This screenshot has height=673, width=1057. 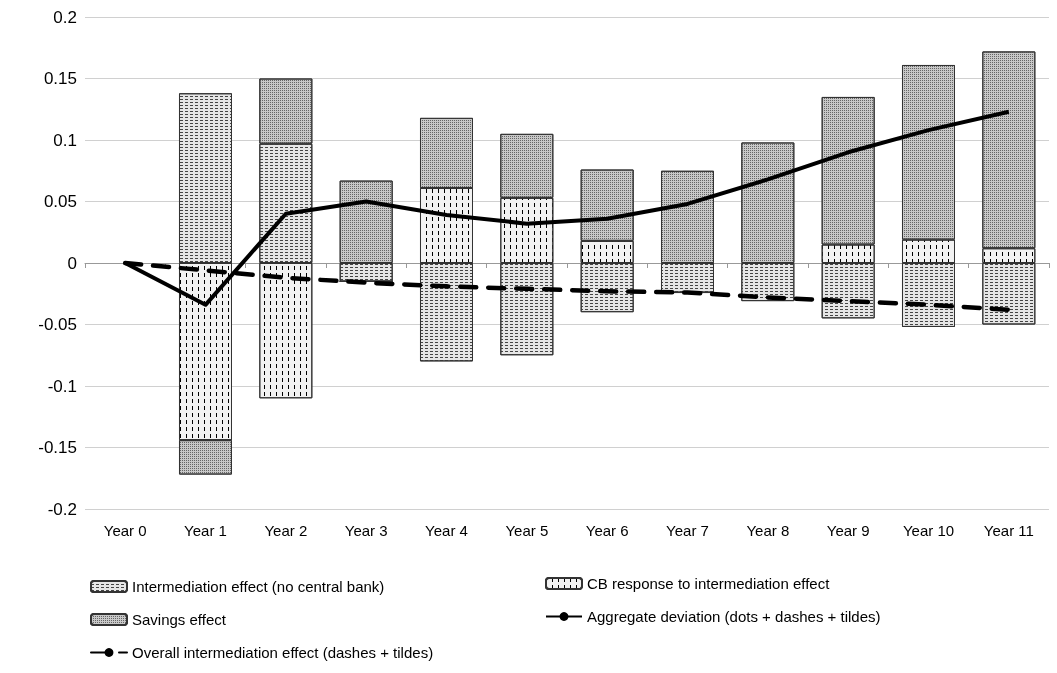 What do you see at coordinates (709, 583) in the screenshot?
I see `legend-label: CB response to intermediation effect` at bounding box center [709, 583].